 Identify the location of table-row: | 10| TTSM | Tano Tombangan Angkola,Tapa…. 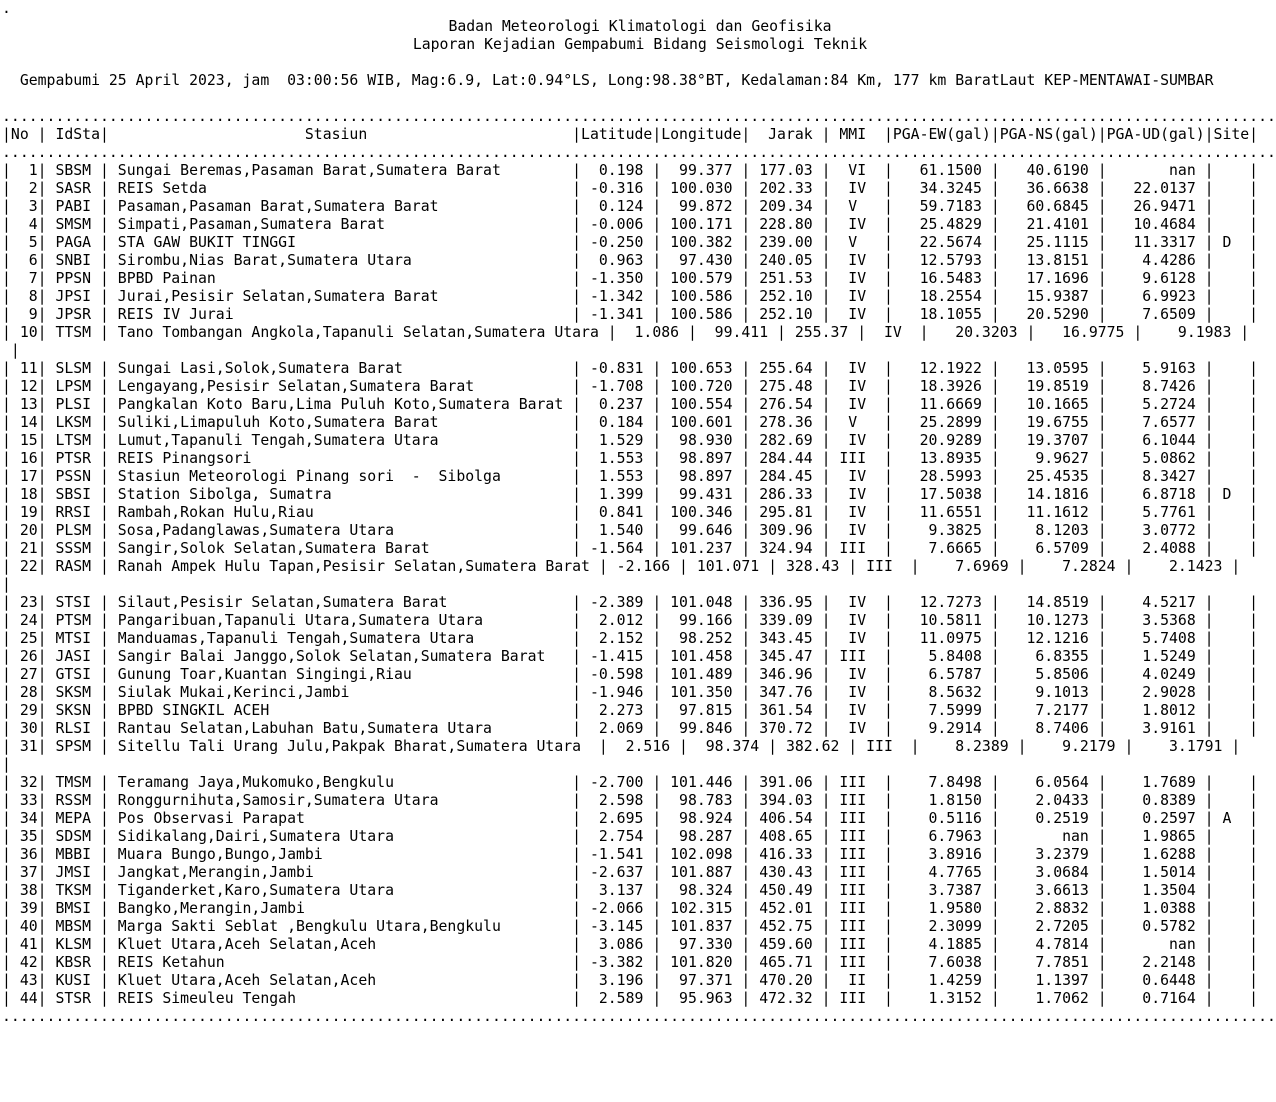
(639, 332).